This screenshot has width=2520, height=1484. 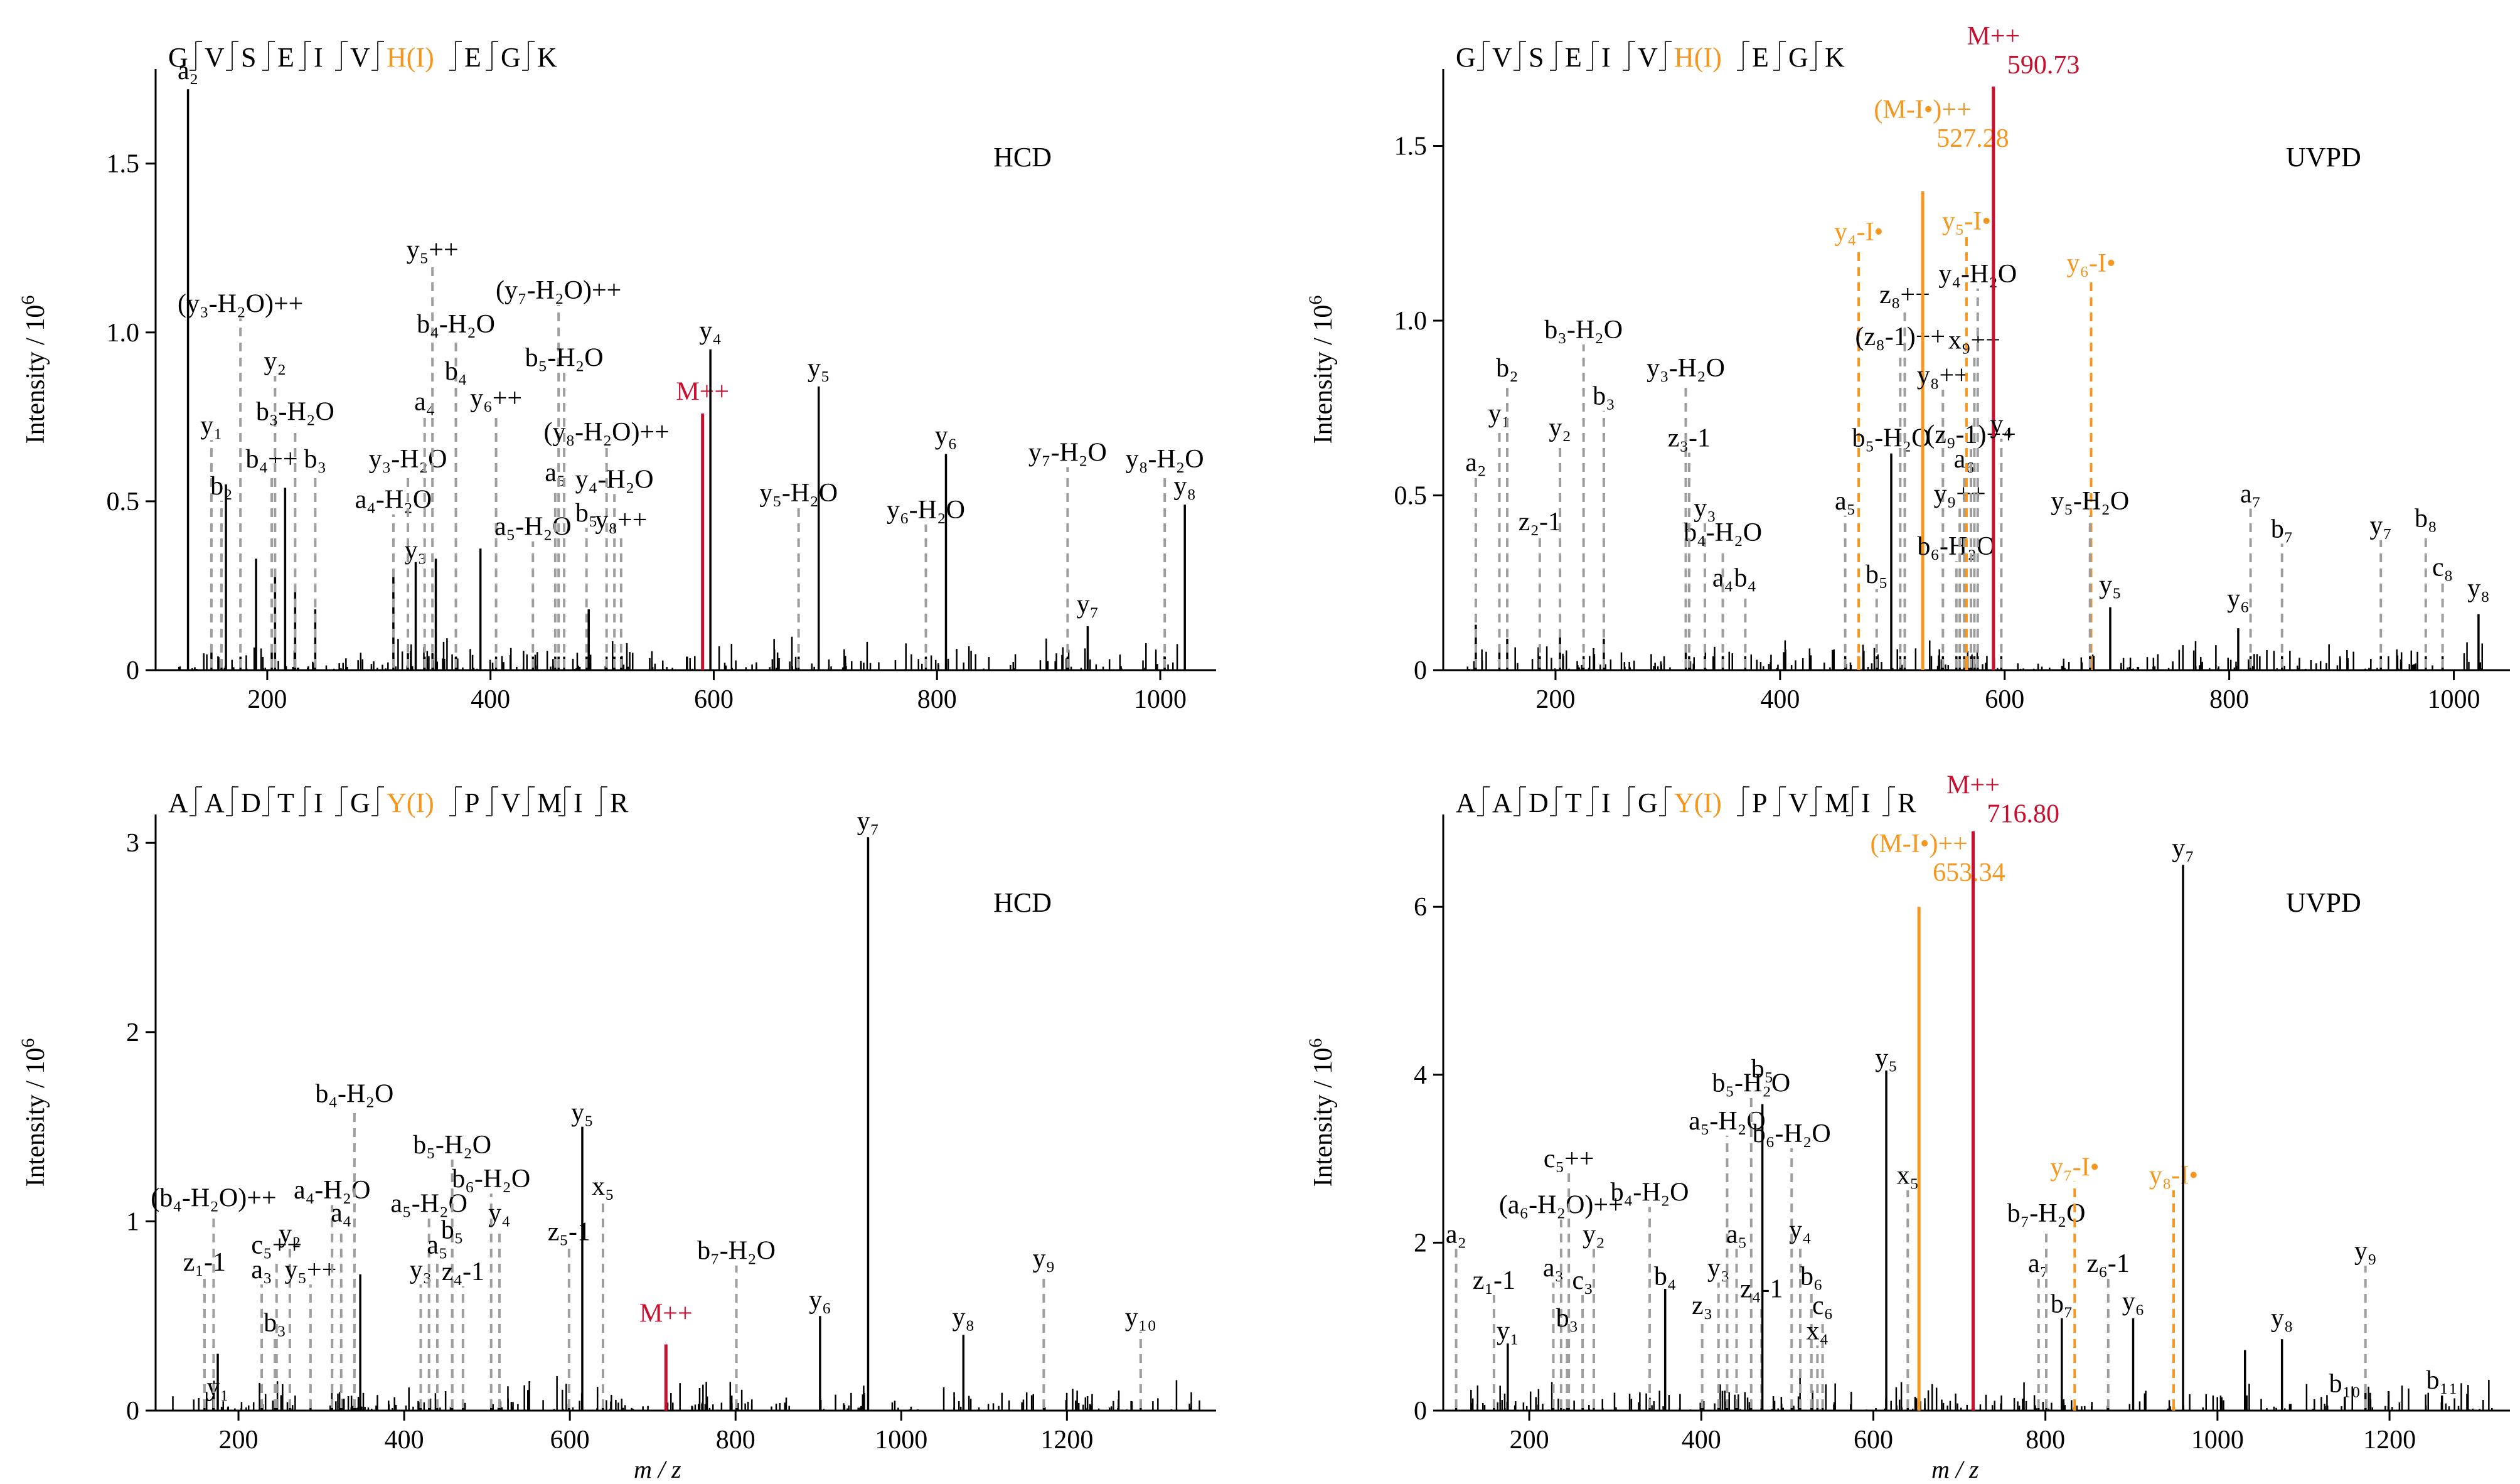 I want to click on fragment-label: z₃, so click(x=1702, y=1305).